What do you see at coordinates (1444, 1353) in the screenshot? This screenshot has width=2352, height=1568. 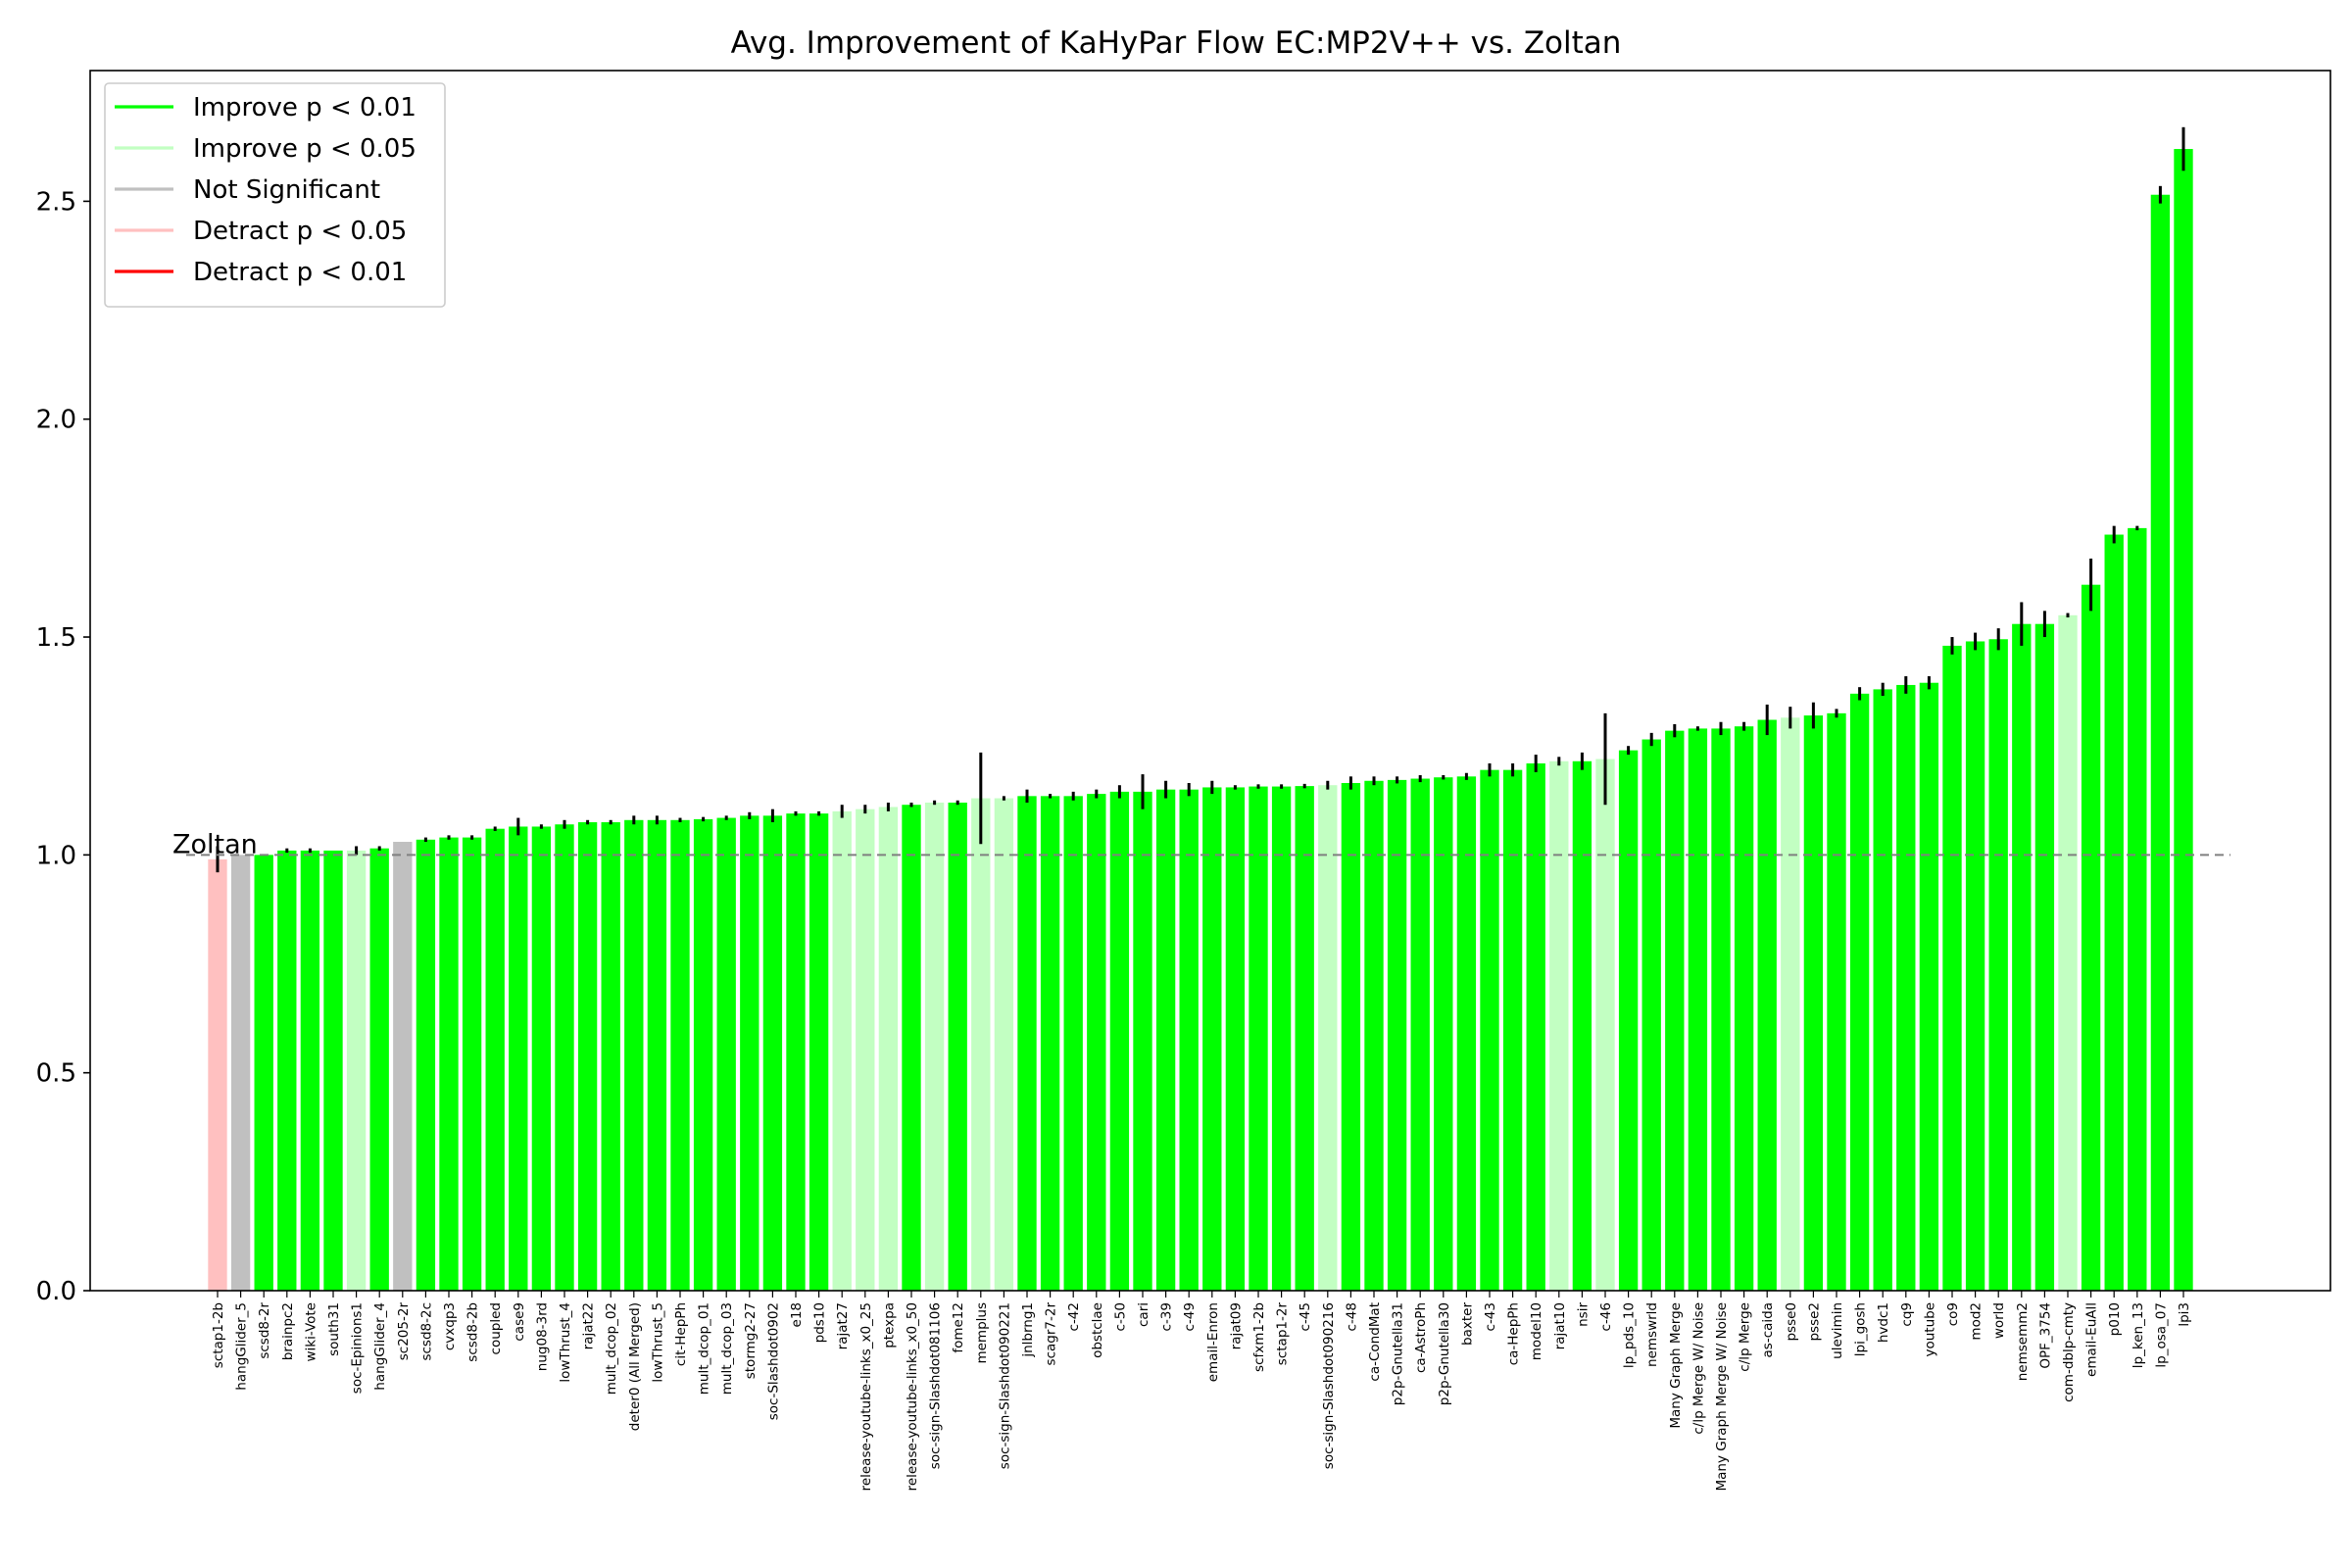 I see `x-tick-label: p2p-Gnutella30` at bounding box center [1444, 1353].